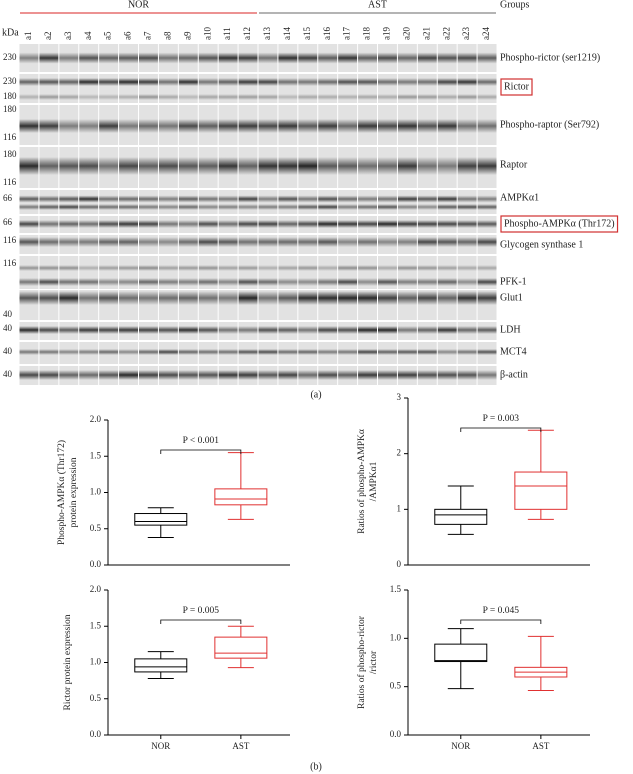 Image resolution: width=633 pixels, height=774 pixels. I want to click on y-tick-label: 0, so click(399, 564).